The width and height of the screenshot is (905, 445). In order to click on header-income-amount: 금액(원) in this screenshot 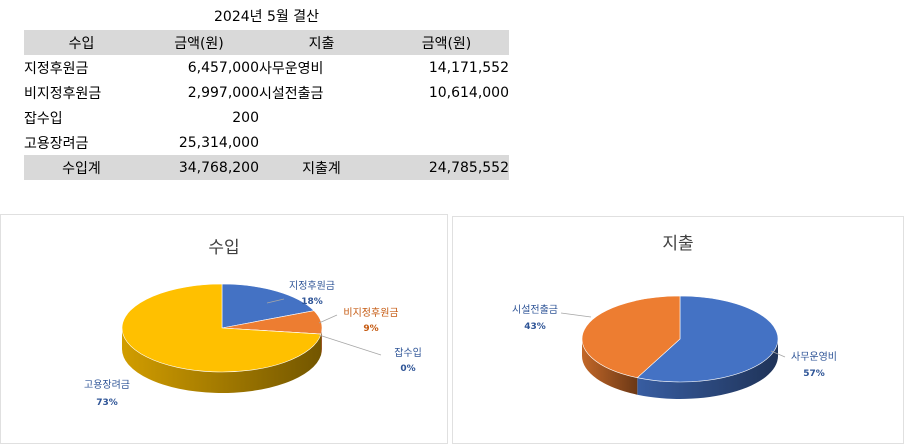, I will do `click(199, 42)`.